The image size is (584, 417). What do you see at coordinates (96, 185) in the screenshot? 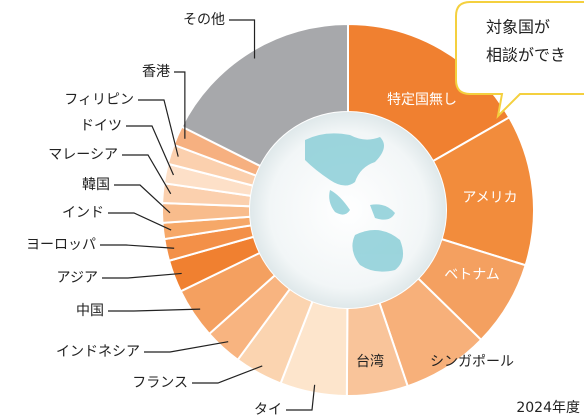
I see `slice-label: 韓国` at bounding box center [96, 185].